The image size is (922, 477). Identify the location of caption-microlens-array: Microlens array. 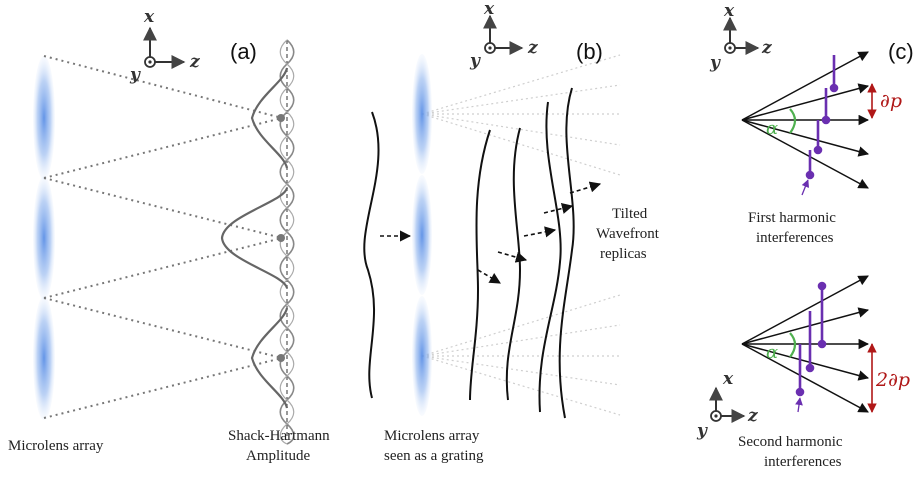
(56, 446).